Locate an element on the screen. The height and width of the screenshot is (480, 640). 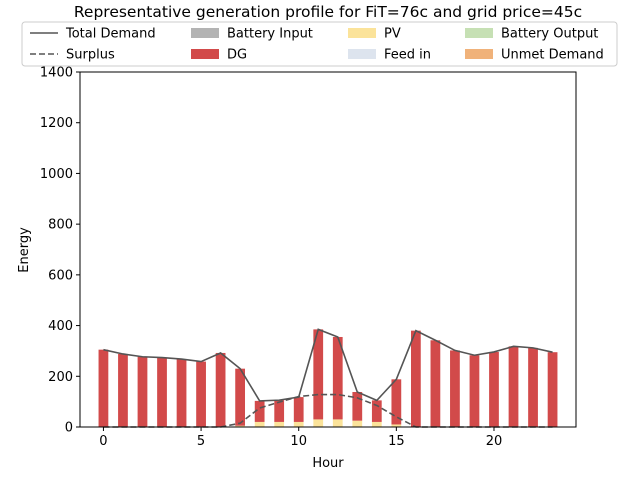
legend-item-dg: DG is located at coordinates (219, 55).